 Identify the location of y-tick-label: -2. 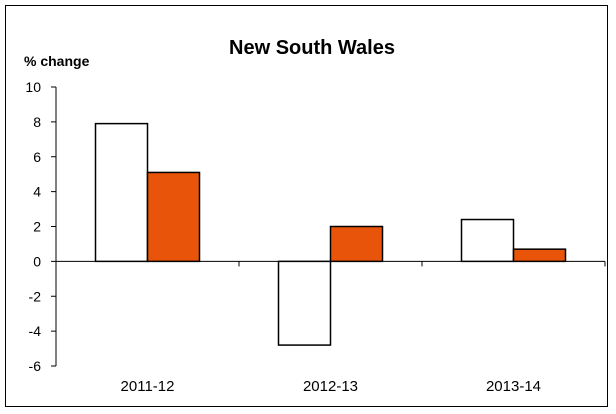
(35, 296).